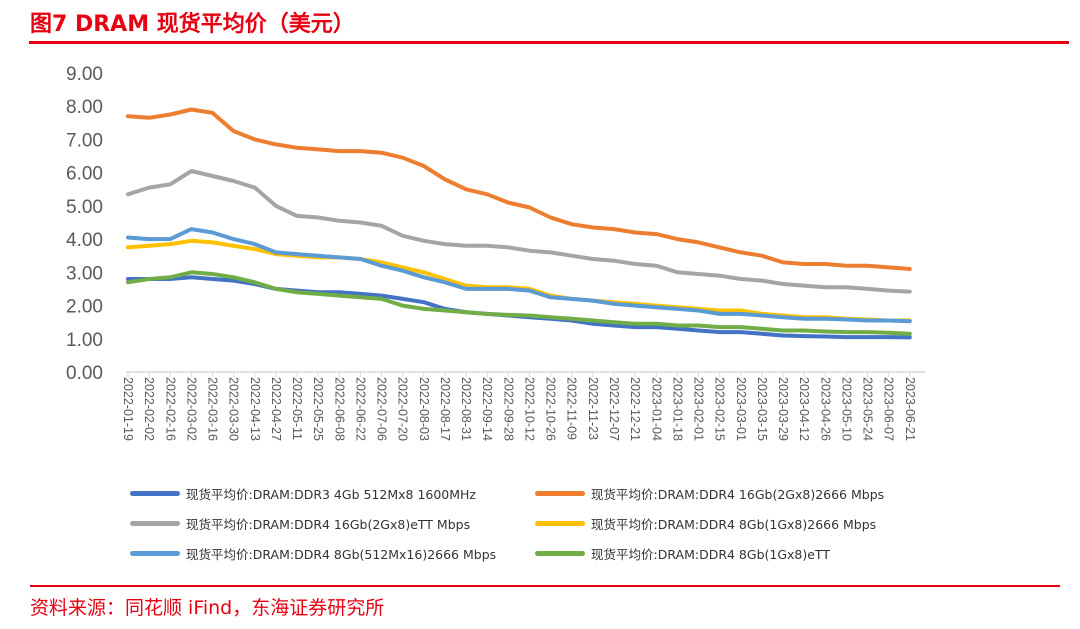 The image size is (1080, 629). I want to click on x-tick-label: 2022-07-06, so click(382, 409).